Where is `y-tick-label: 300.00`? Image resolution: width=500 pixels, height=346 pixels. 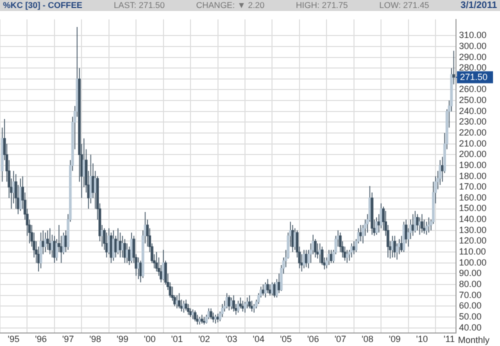
y-tick-label: 300.00 is located at coordinates (473, 45).